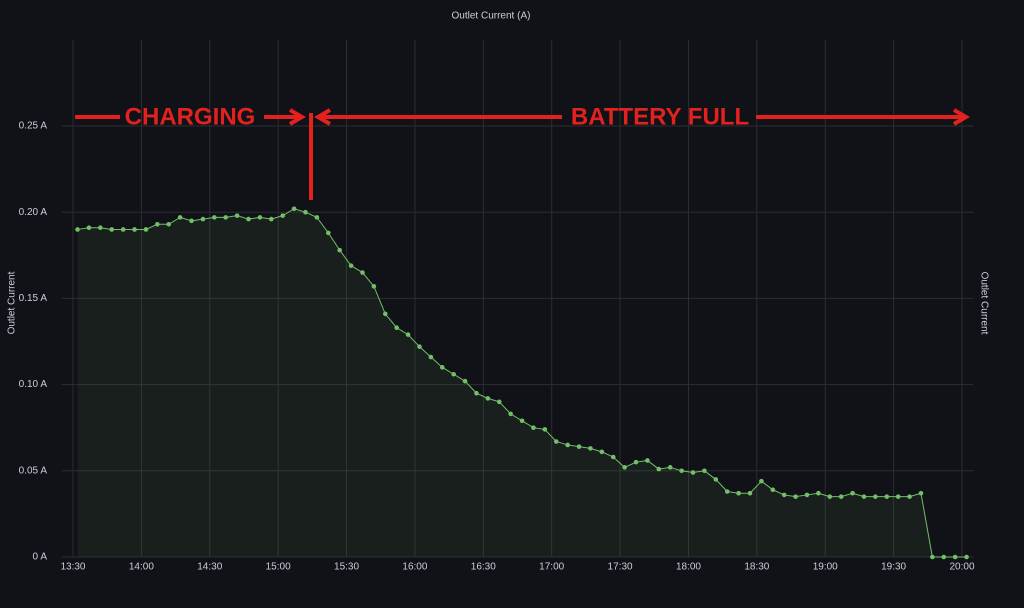 The width and height of the screenshot is (1024, 608). I want to click on y-tick-label: 0 A, so click(40, 557).